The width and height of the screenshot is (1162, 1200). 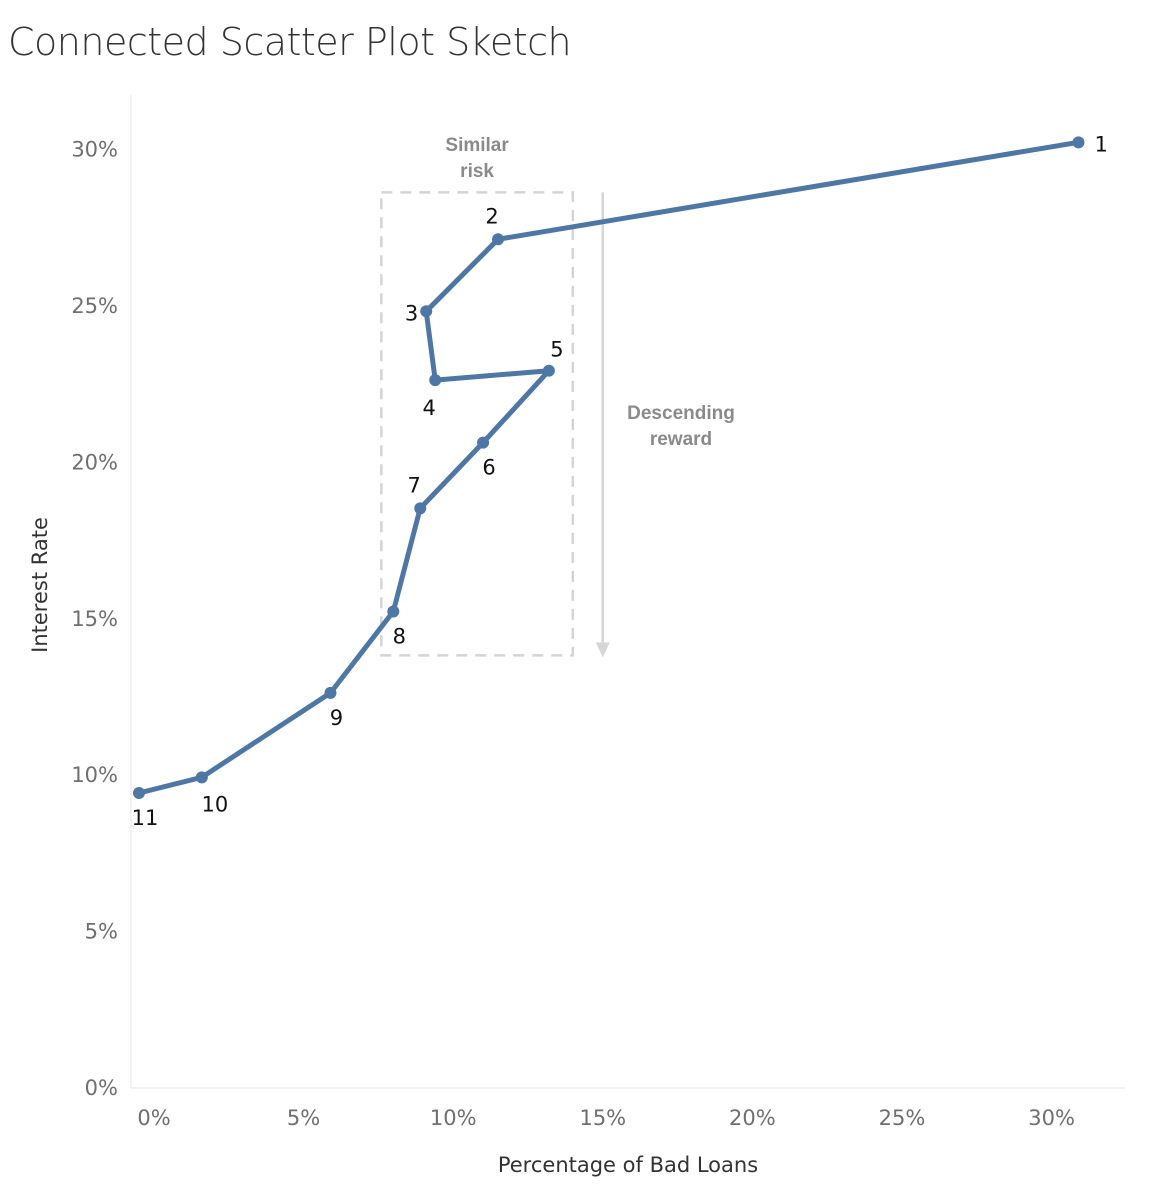 I want to click on x-tick-label: 0%, so click(x=153, y=1118).